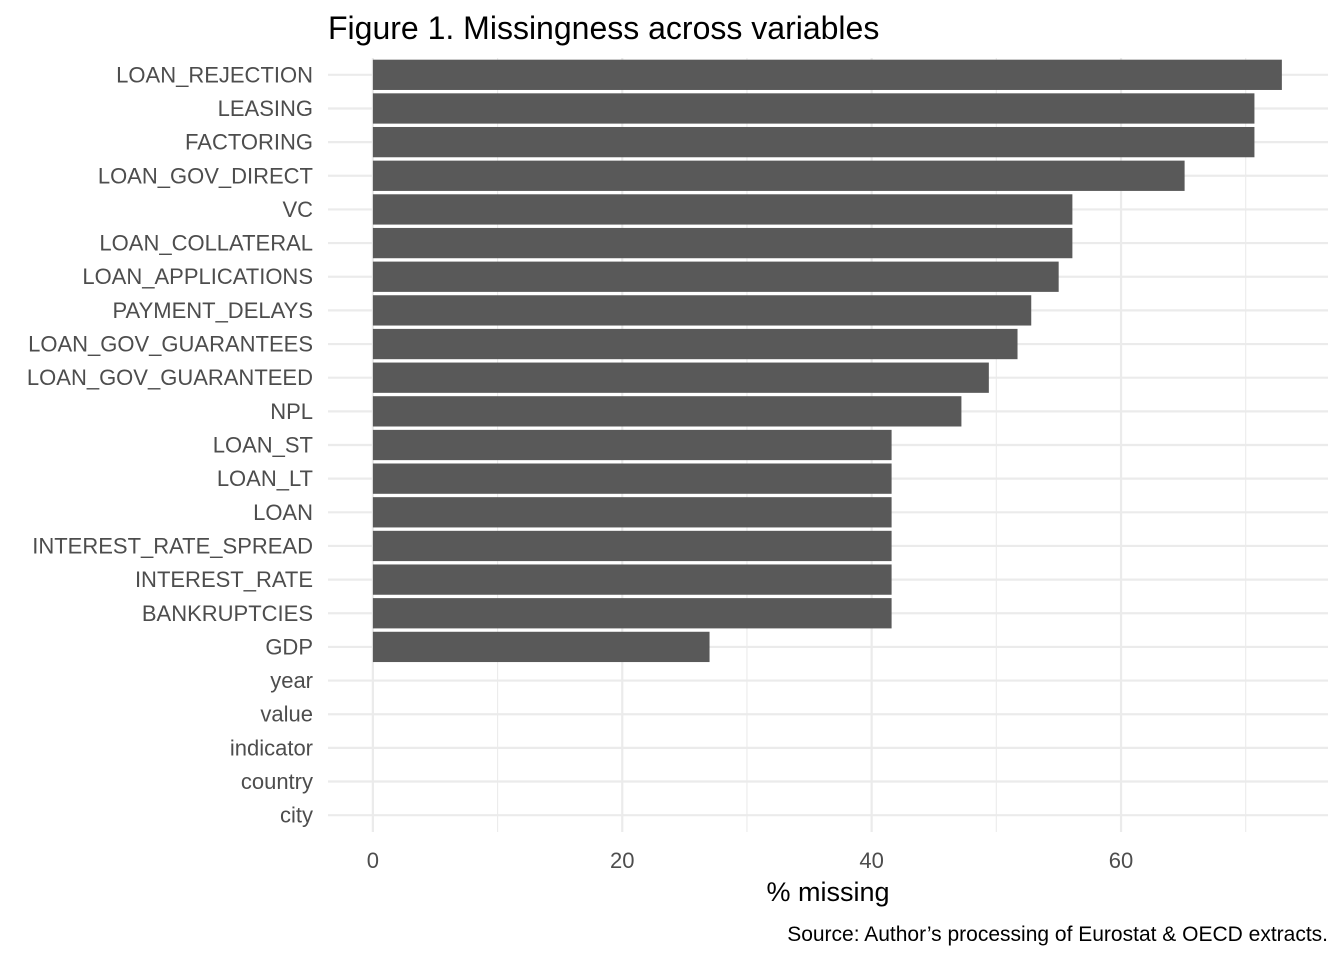 This screenshot has width=1344, height=960. I want to click on y-tick-label: value, so click(286, 714).